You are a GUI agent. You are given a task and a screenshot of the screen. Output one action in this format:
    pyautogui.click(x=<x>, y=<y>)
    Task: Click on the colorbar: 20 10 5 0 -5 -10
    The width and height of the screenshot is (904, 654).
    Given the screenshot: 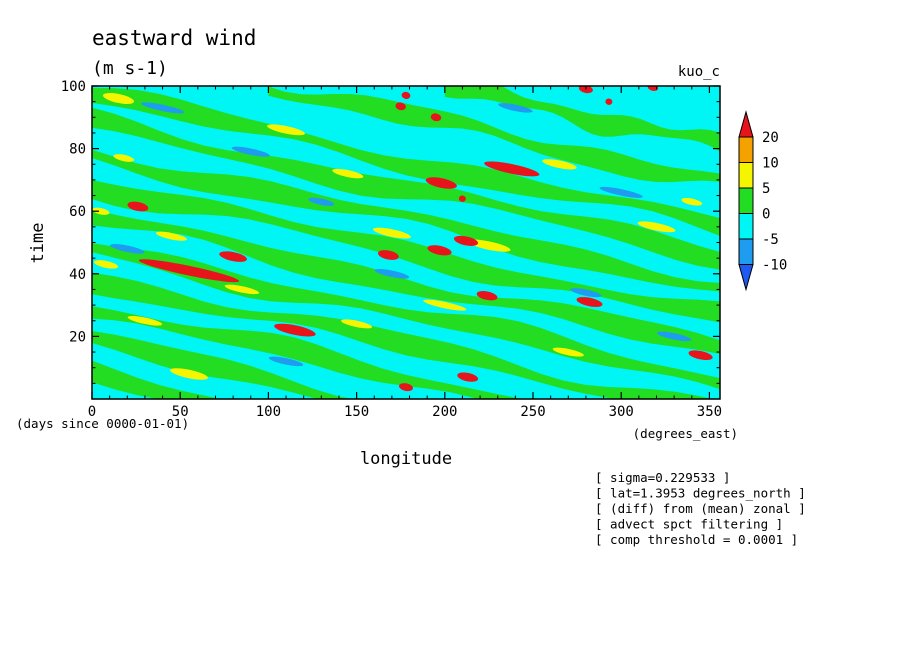 What is the action you would take?
    pyautogui.click(x=762, y=201)
    